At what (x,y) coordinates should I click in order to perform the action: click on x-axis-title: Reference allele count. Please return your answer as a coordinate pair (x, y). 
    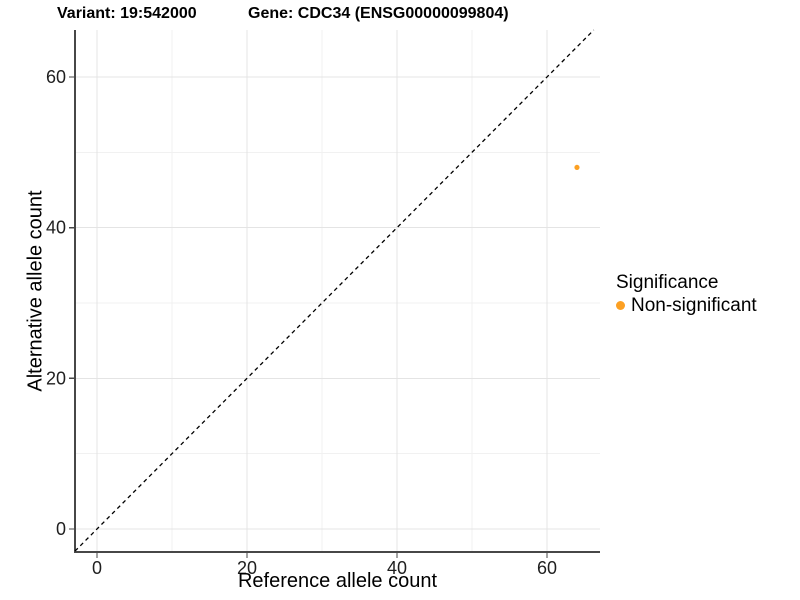
    Looking at the image, I should click on (337, 581).